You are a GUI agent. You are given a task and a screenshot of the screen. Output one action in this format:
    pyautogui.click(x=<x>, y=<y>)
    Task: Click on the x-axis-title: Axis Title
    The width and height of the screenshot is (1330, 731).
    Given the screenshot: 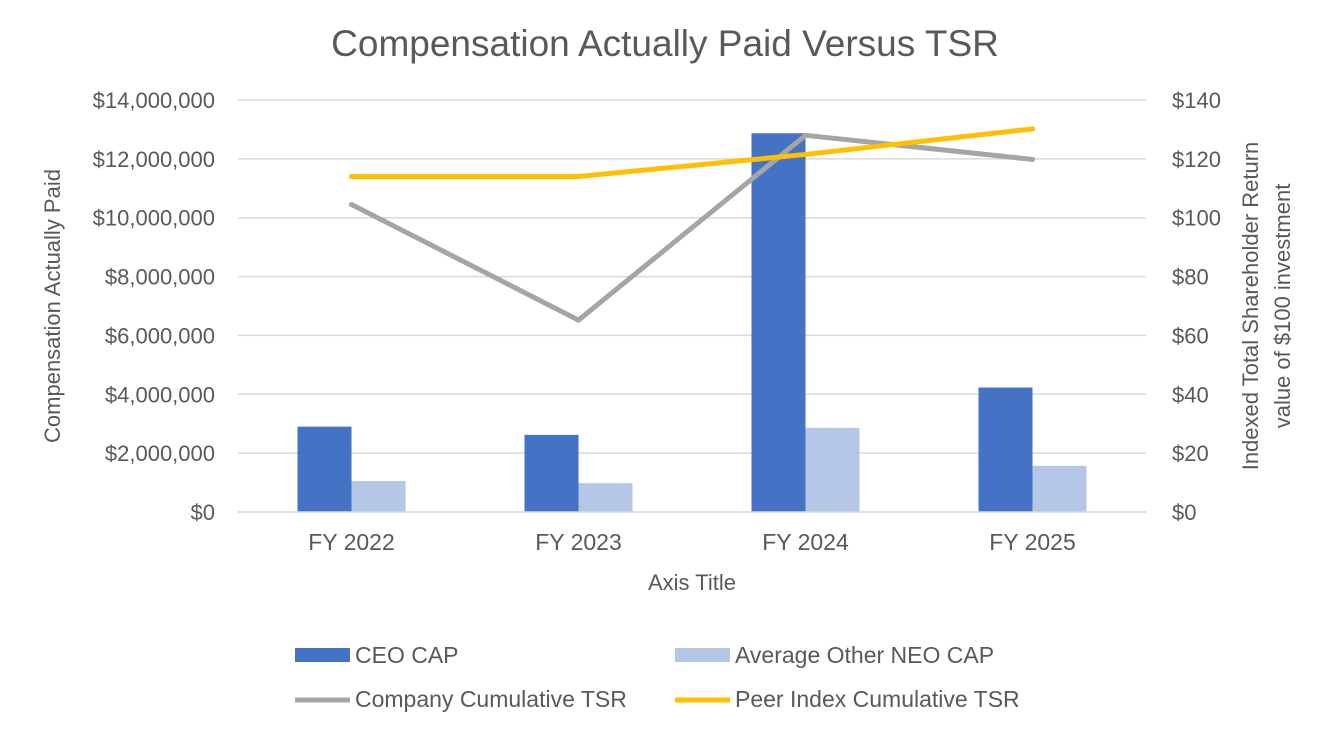 What is the action you would take?
    pyautogui.click(x=692, y=582)
    